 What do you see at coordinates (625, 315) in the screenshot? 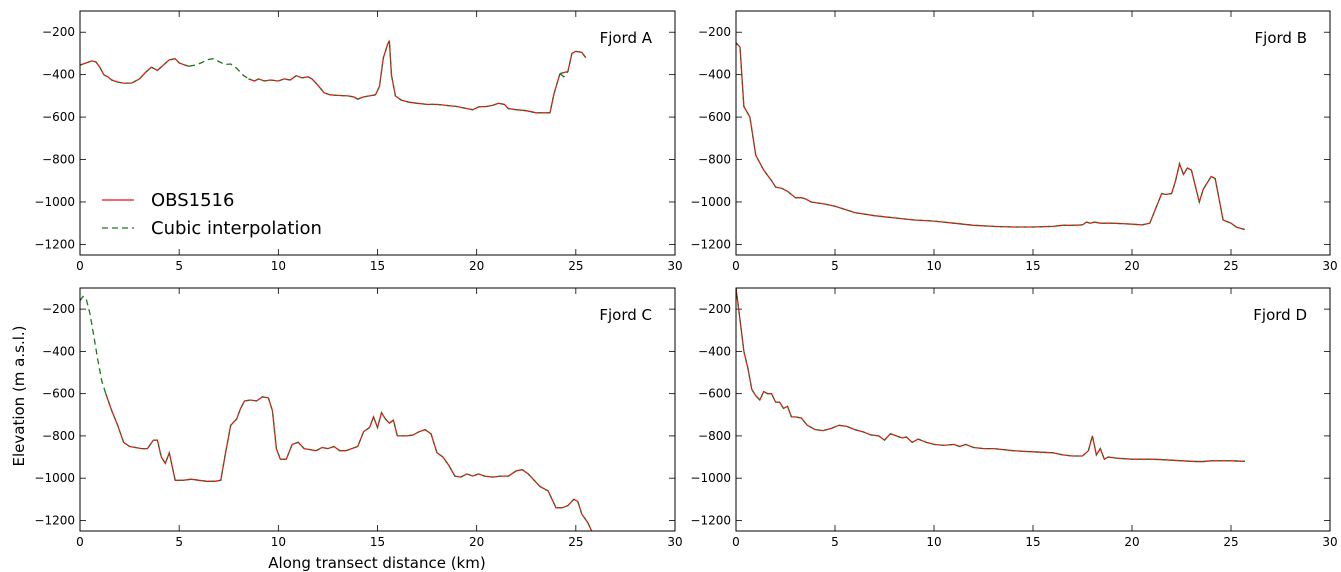
I see `panel-title: Fjord C` at bounding box center [625, 315].